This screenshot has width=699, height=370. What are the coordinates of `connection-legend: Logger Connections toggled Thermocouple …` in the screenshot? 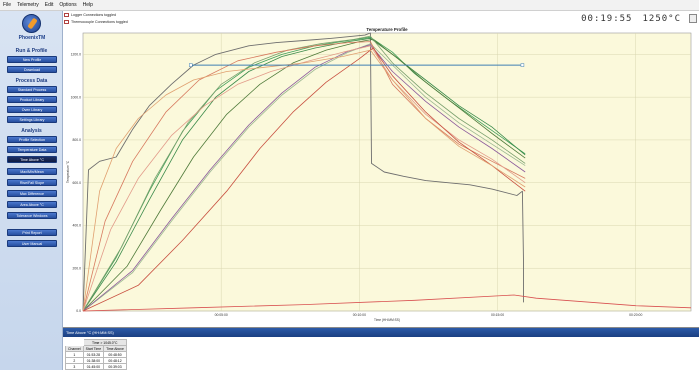 It's located at (163, 18).